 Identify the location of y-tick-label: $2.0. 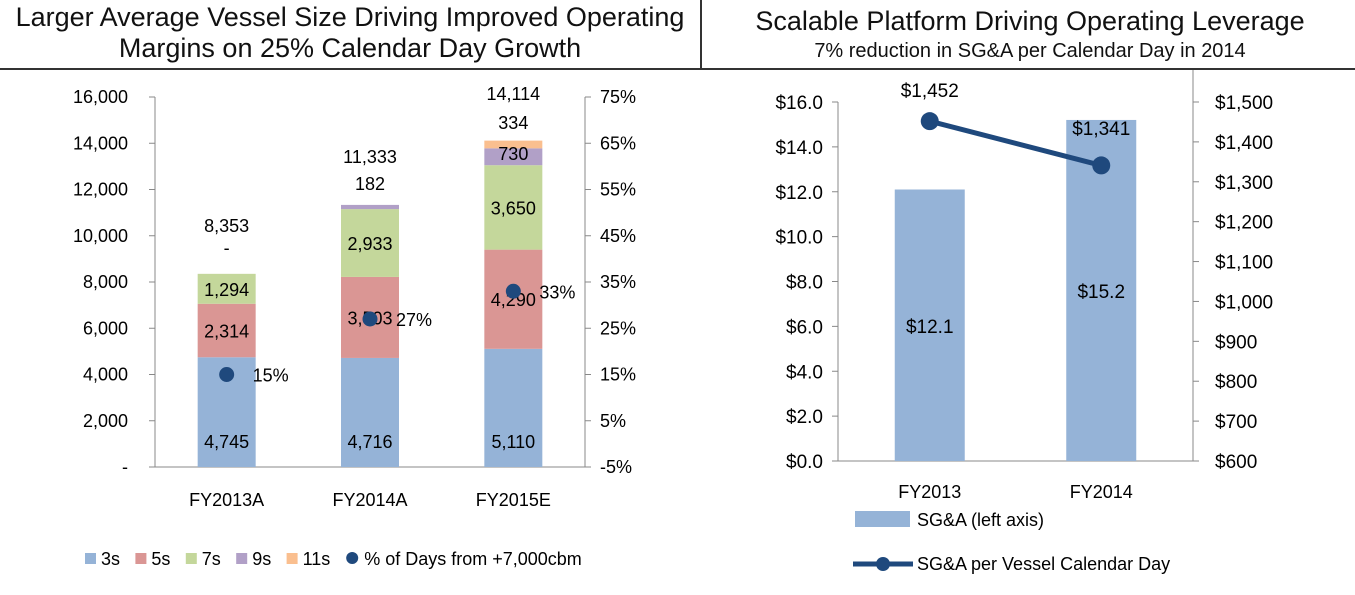
(804, 417).